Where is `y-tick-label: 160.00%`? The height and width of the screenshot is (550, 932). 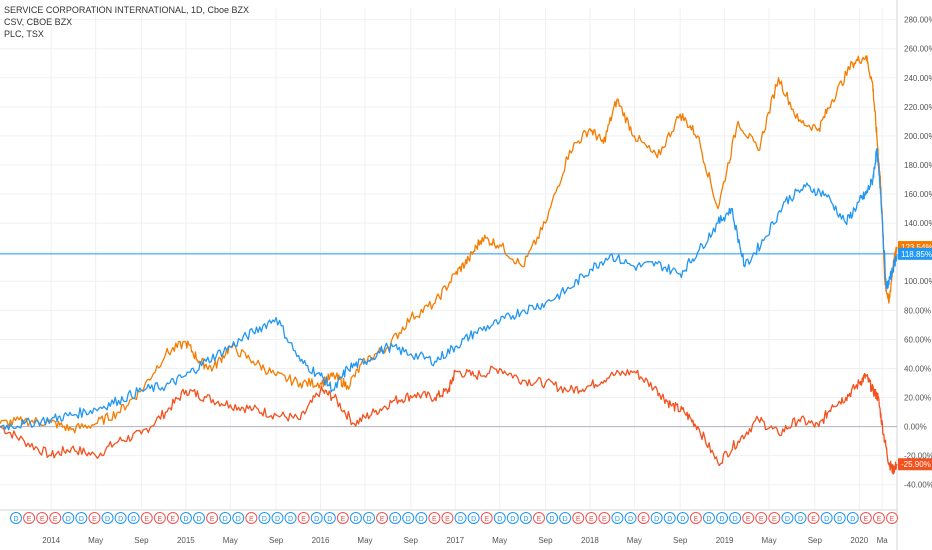
y-tick-label: 160.00% is located at coordinates (918, 194).